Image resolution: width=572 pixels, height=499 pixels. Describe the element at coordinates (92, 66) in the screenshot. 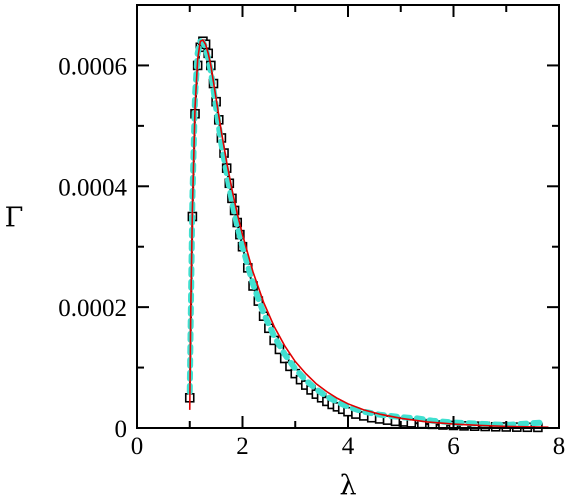

I see `y-tick-label: 0.0006` at that location.